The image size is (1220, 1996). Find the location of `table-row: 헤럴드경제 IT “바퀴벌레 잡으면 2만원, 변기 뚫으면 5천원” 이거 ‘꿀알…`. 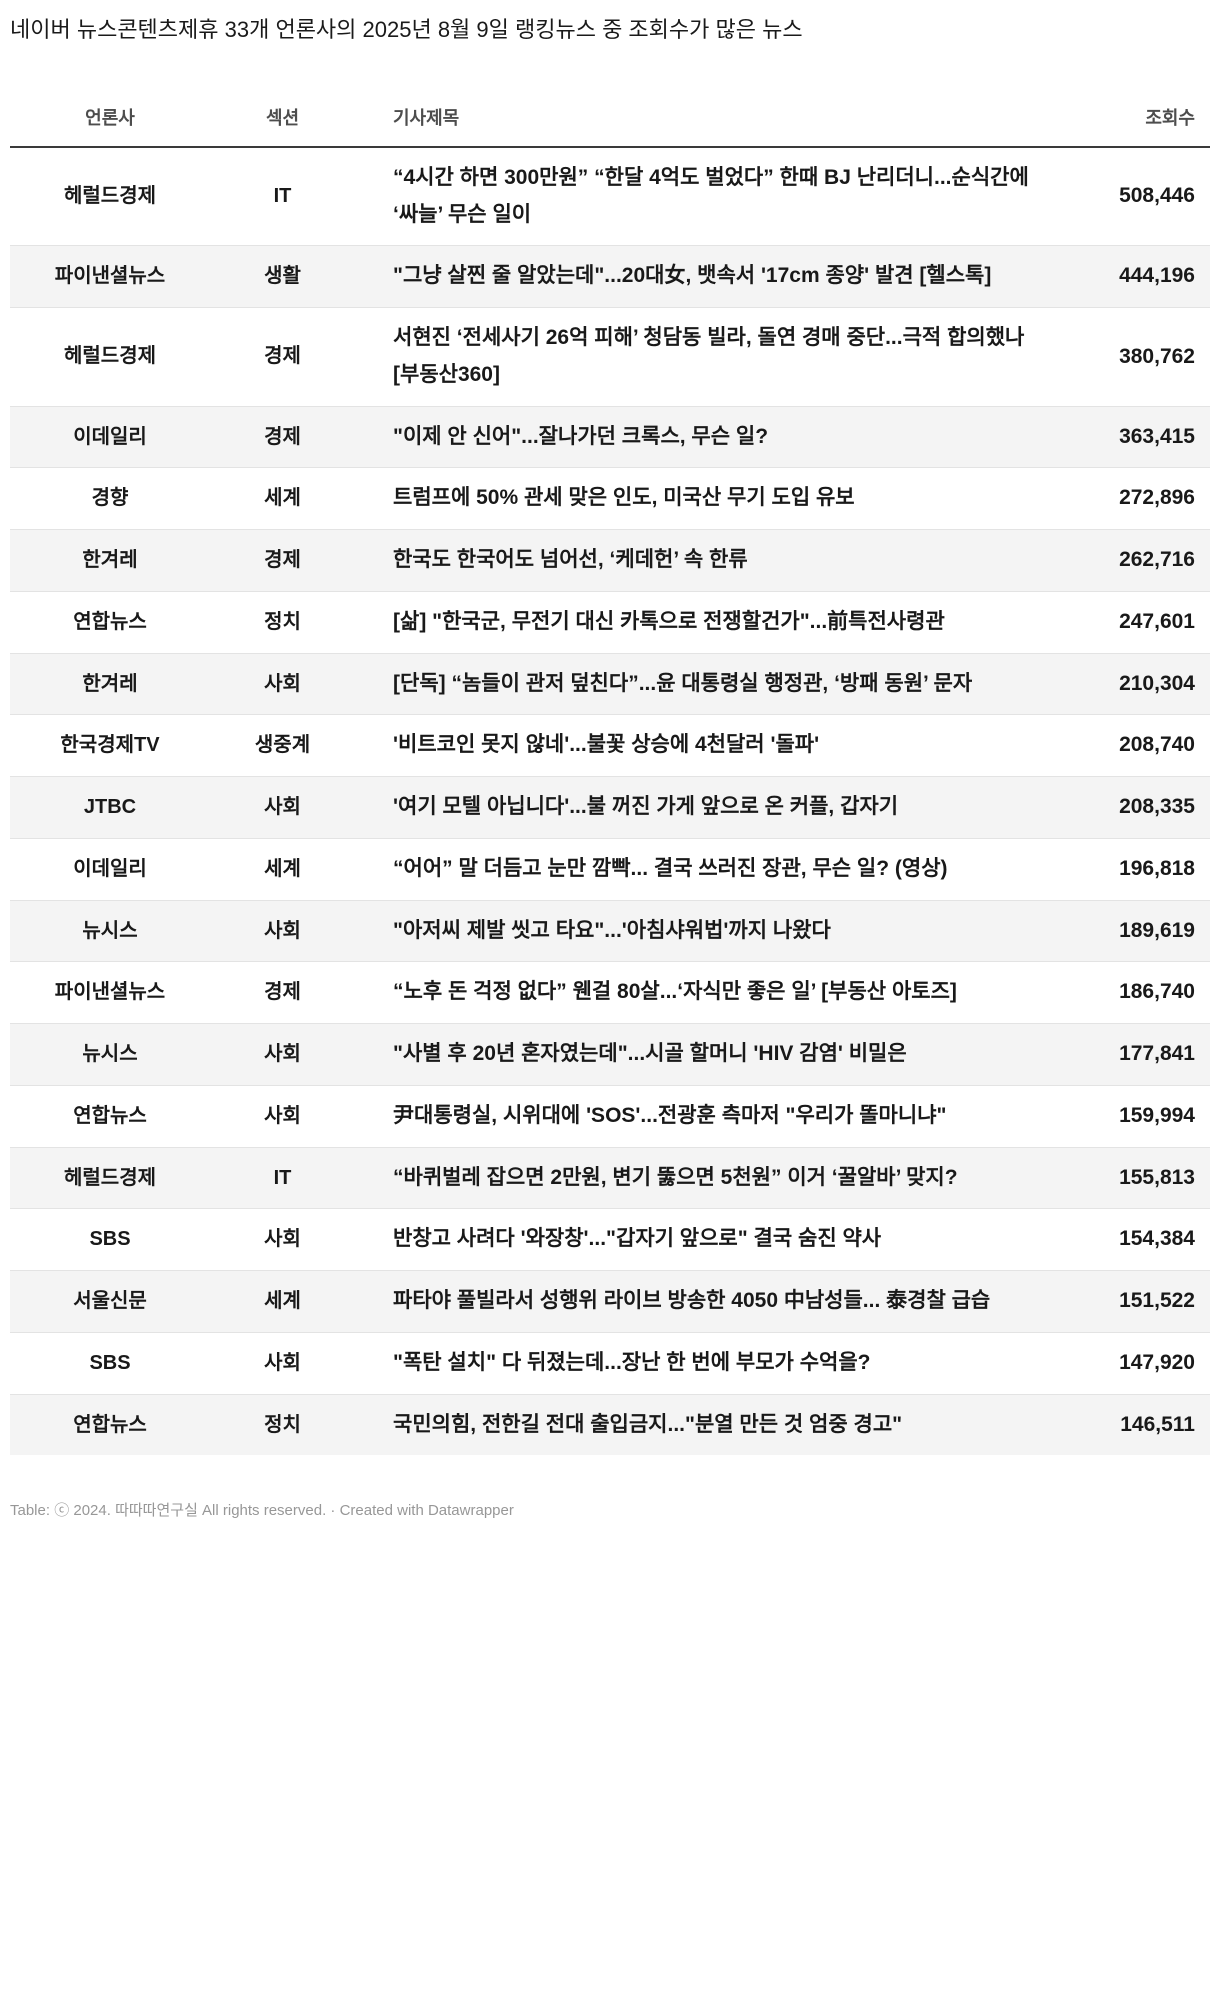

table-row: 헤럴드경제 IT “바퀴벌레 잡으면 2만원, 변기 뚫으면 5천원” 이거 ‘꿀알… is located at coordinates (610, 1177).